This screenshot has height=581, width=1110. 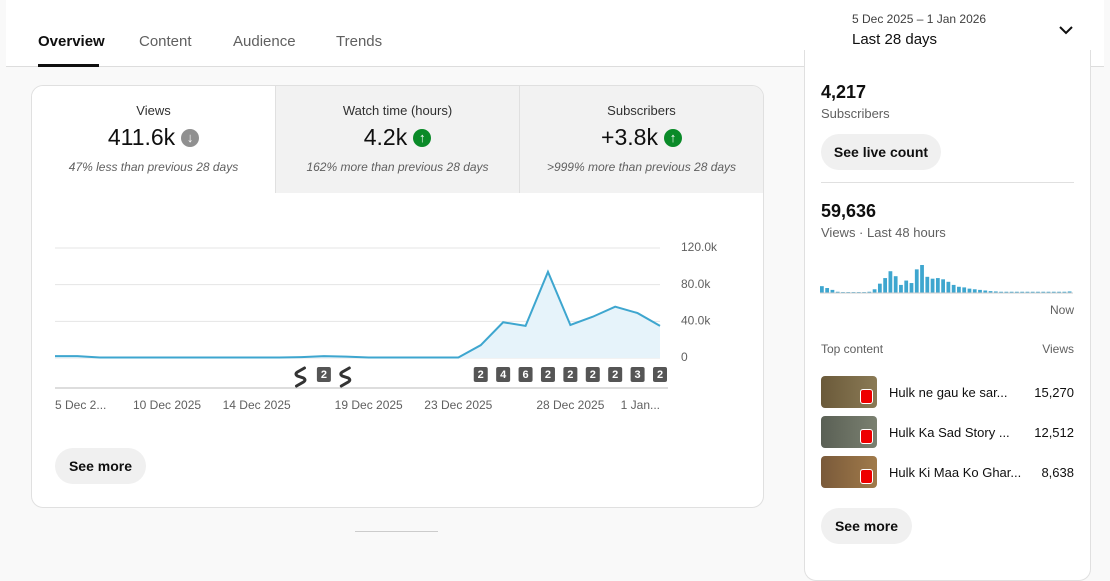 What do you see at coordinates (397, 167) in the screenshot?
I see `metric-change: 162% more than previous 28 days` at bounding box center [397, 167].